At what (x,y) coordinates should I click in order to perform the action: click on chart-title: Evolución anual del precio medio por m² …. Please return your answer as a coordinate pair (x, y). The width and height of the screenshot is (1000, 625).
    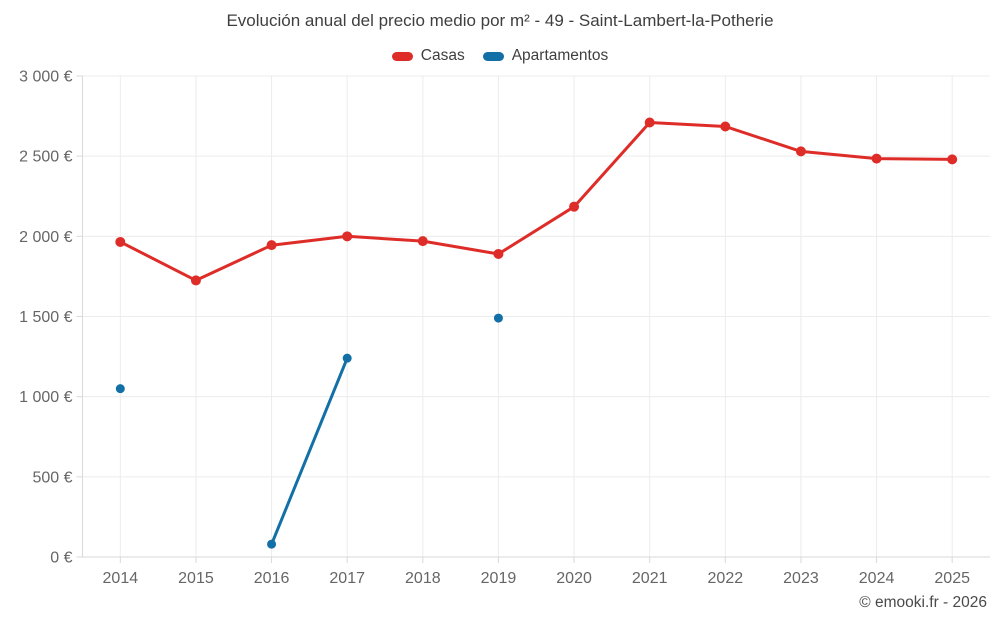
    Looking at the image, I should click on (500, 20).